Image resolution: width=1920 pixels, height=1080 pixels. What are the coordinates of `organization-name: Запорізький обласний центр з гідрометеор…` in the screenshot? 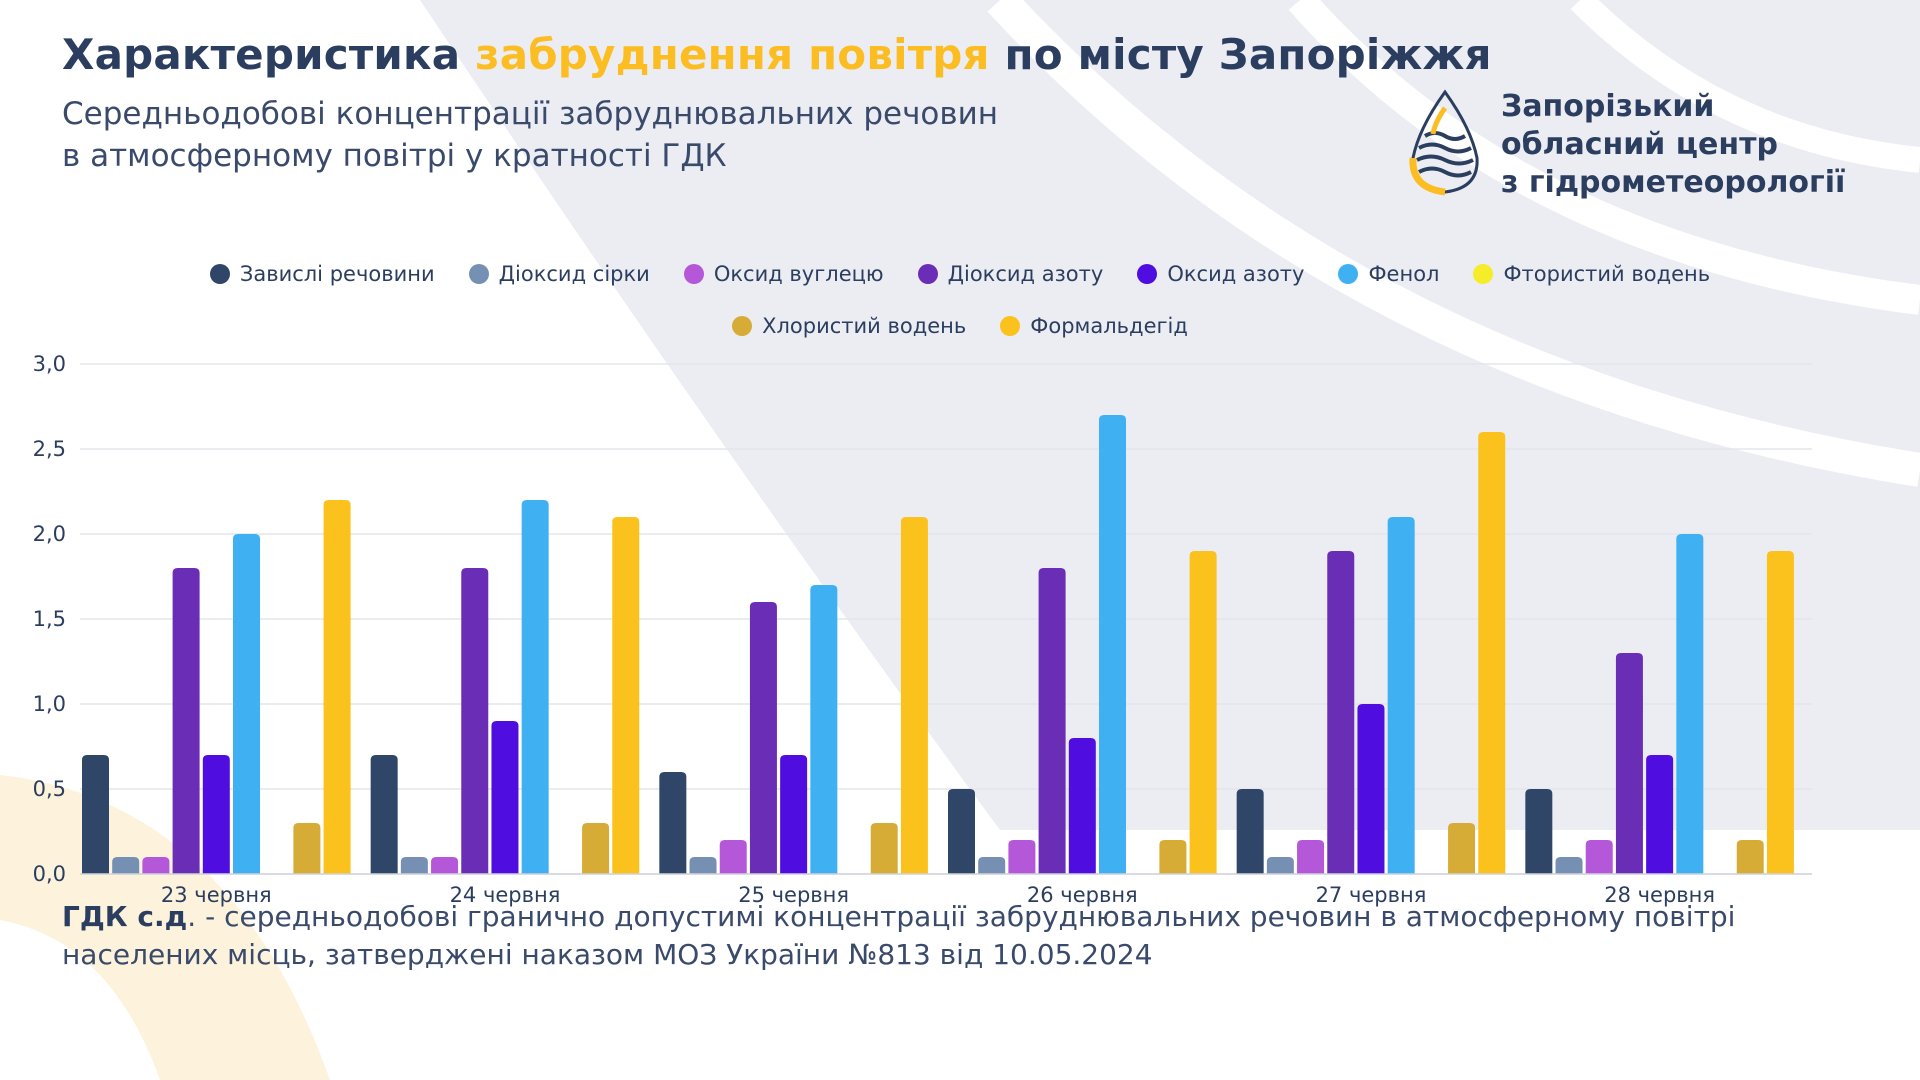 It's located at (1673, 145).